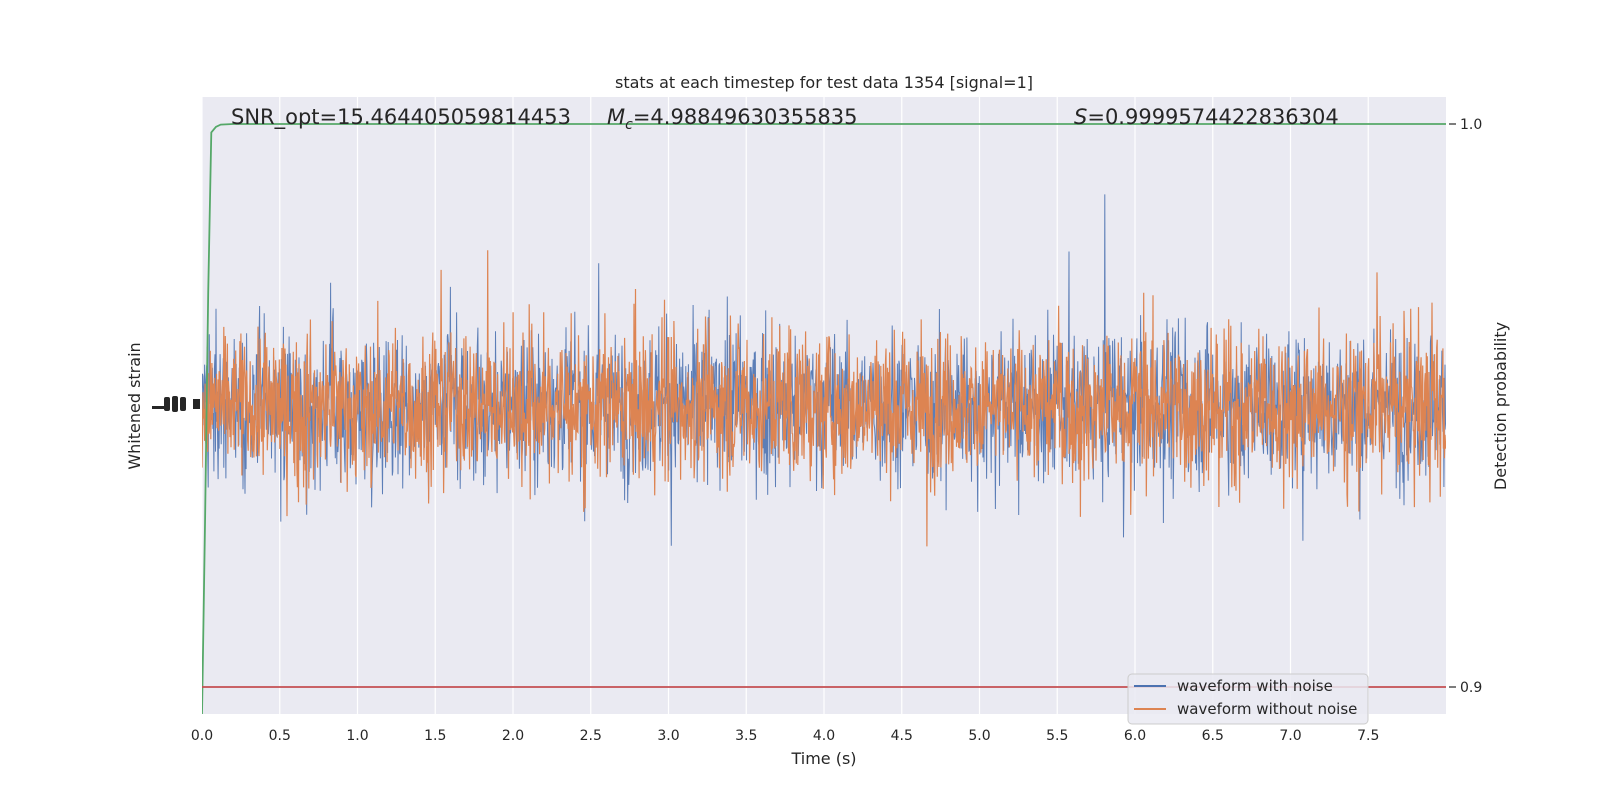 This screenshot has height=800, width=1600. I want to click on x-tick-label: 3.0, so click(668, 736).